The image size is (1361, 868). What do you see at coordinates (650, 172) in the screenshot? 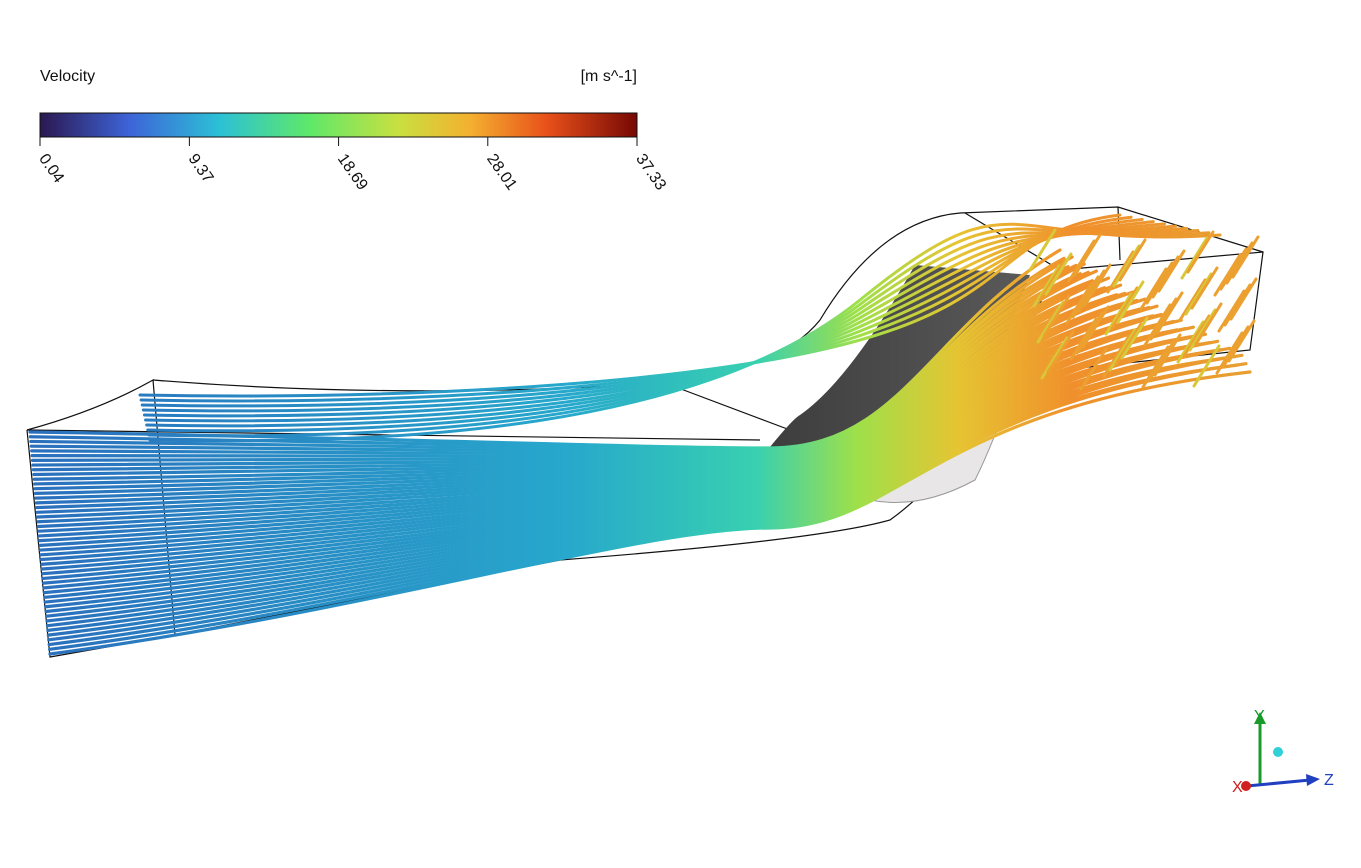
I see `legend-tick-label: 37.33` at bounding box center [650, 172].